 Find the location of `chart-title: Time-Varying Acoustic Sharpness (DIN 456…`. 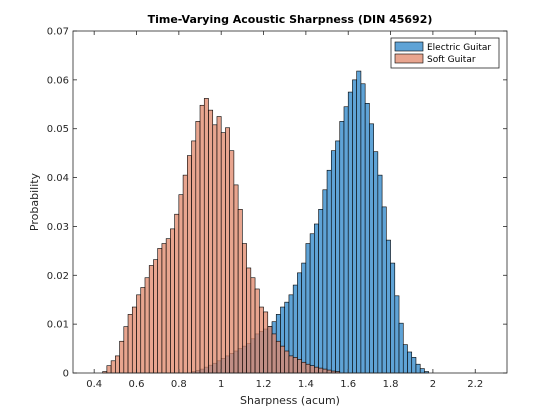

chart-title: Time-Varying Acoustic Sharpness (DIN 456… is located at coordinates (290, 19).